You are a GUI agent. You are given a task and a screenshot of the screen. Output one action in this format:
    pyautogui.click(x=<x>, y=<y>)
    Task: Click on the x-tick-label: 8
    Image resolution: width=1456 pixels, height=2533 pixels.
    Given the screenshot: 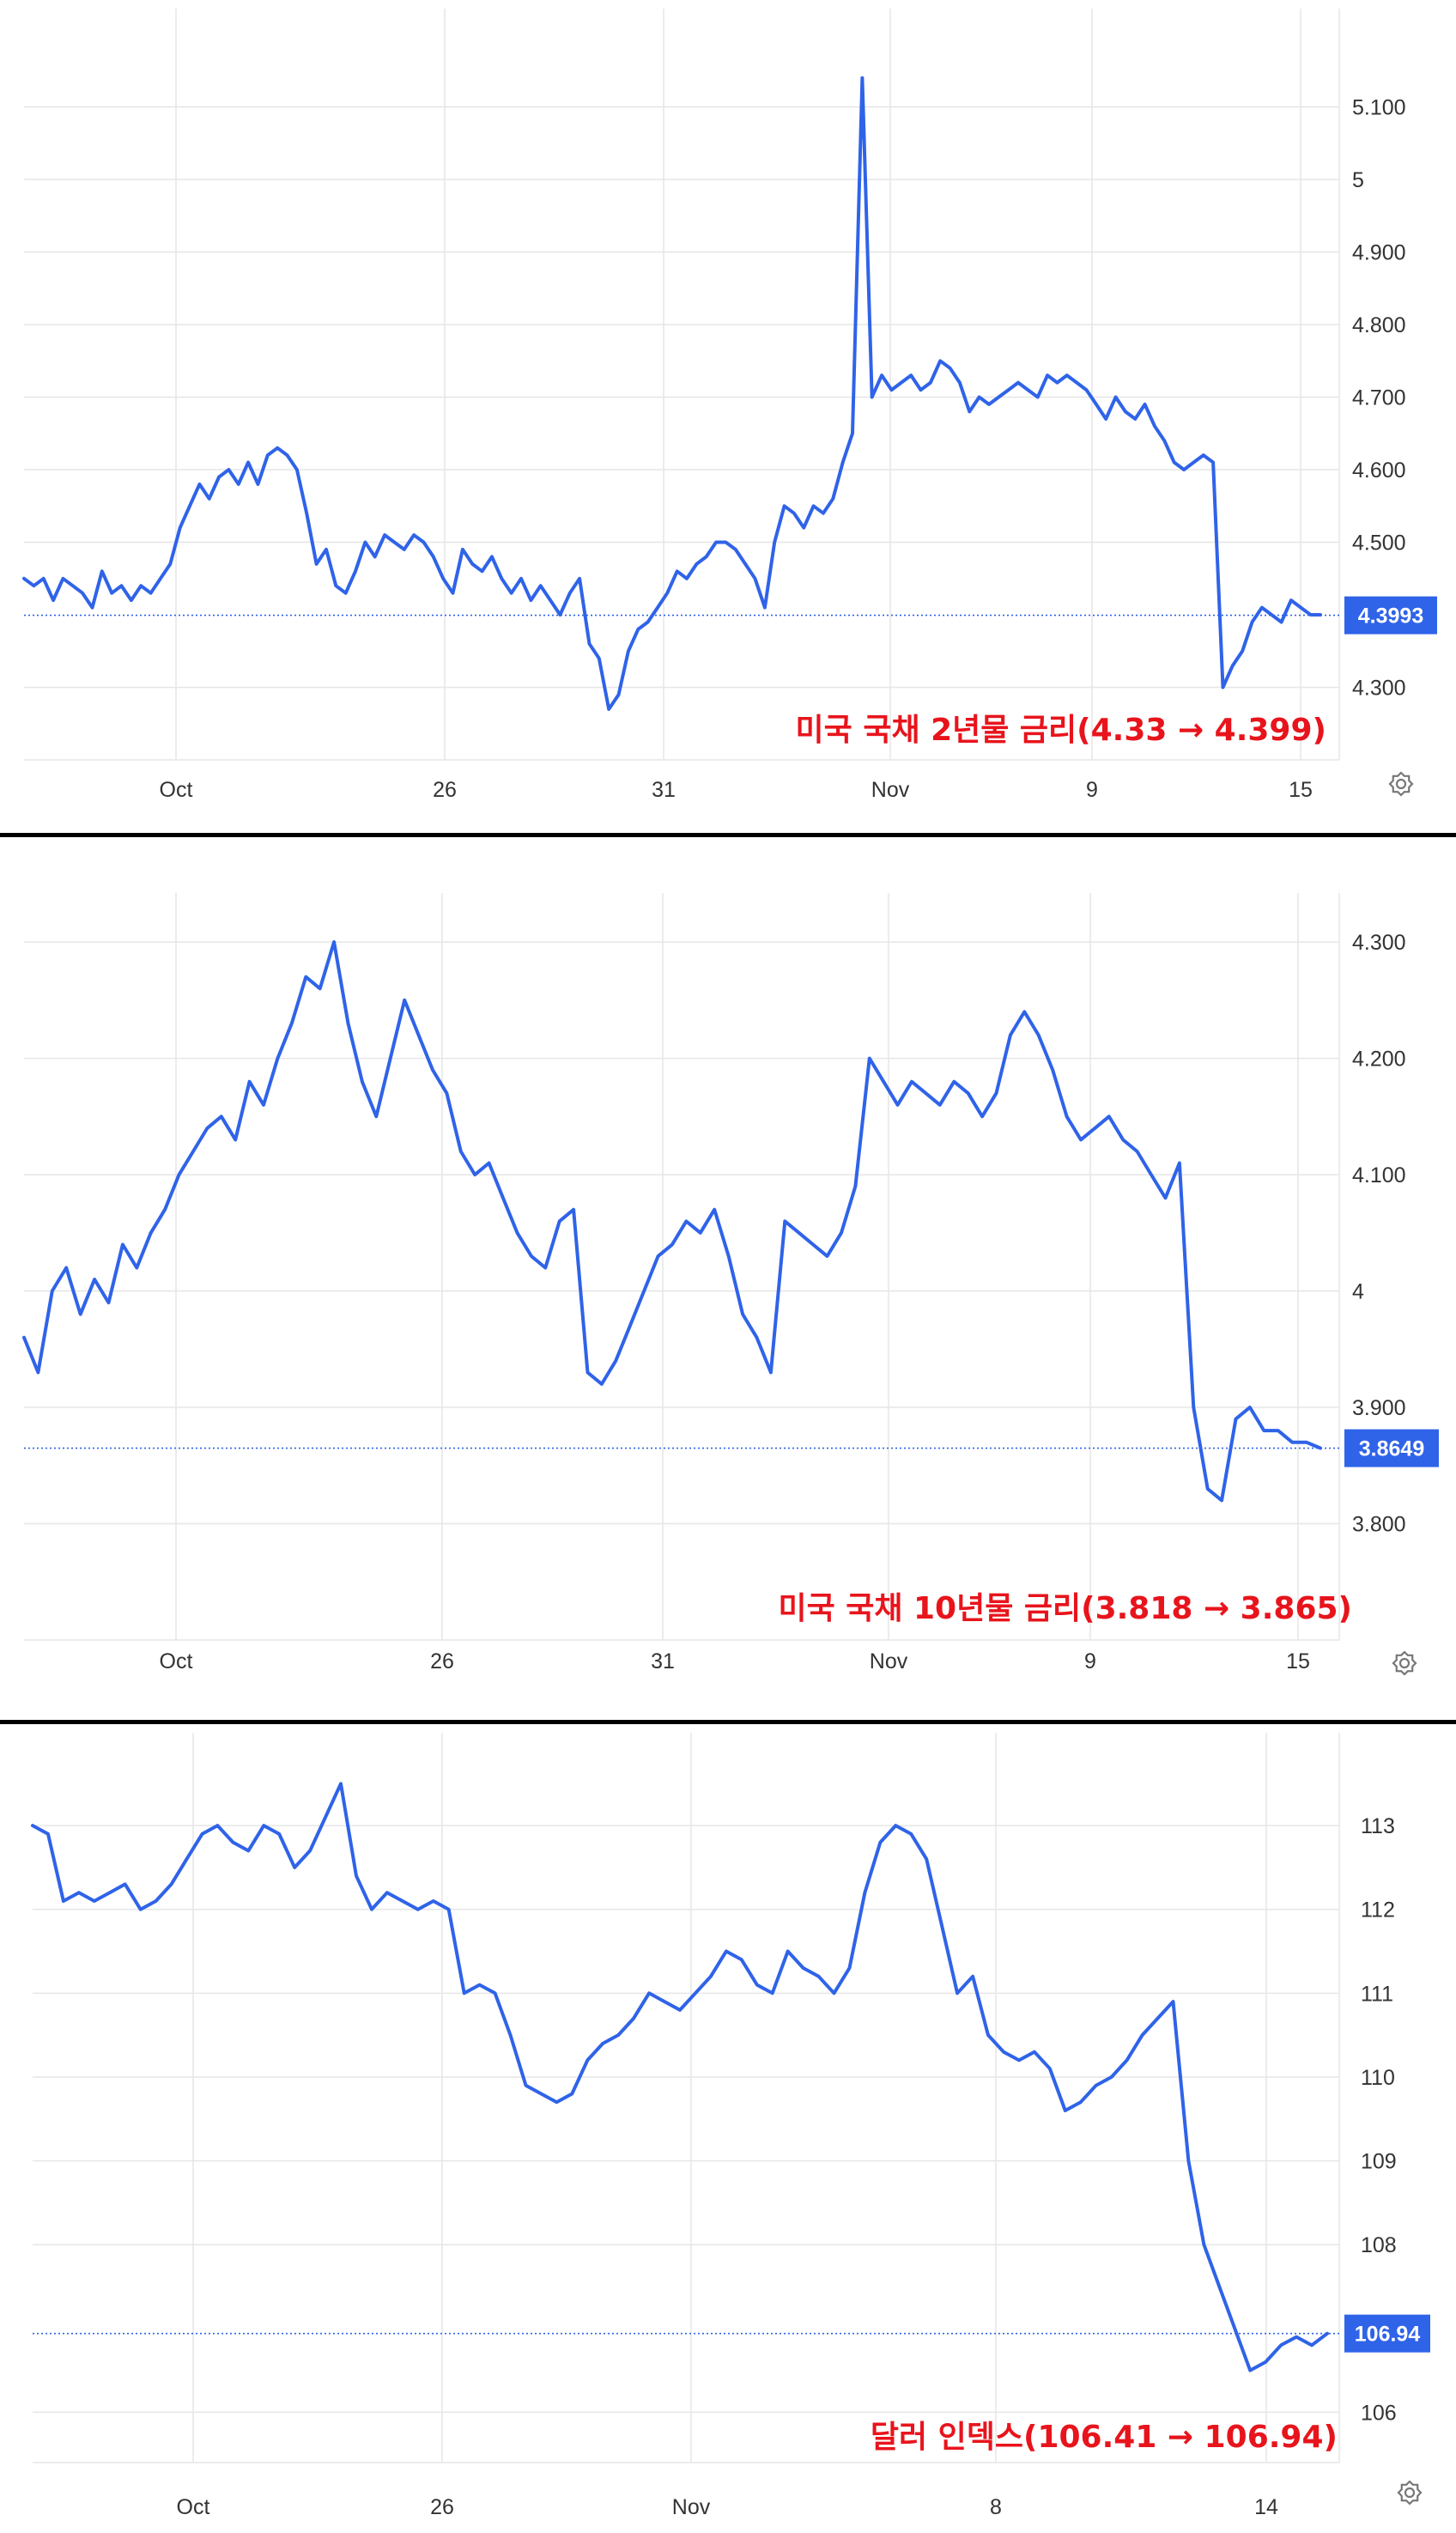 What is the action you would take?
    pyautogui.click(x=996, y=2507)
    